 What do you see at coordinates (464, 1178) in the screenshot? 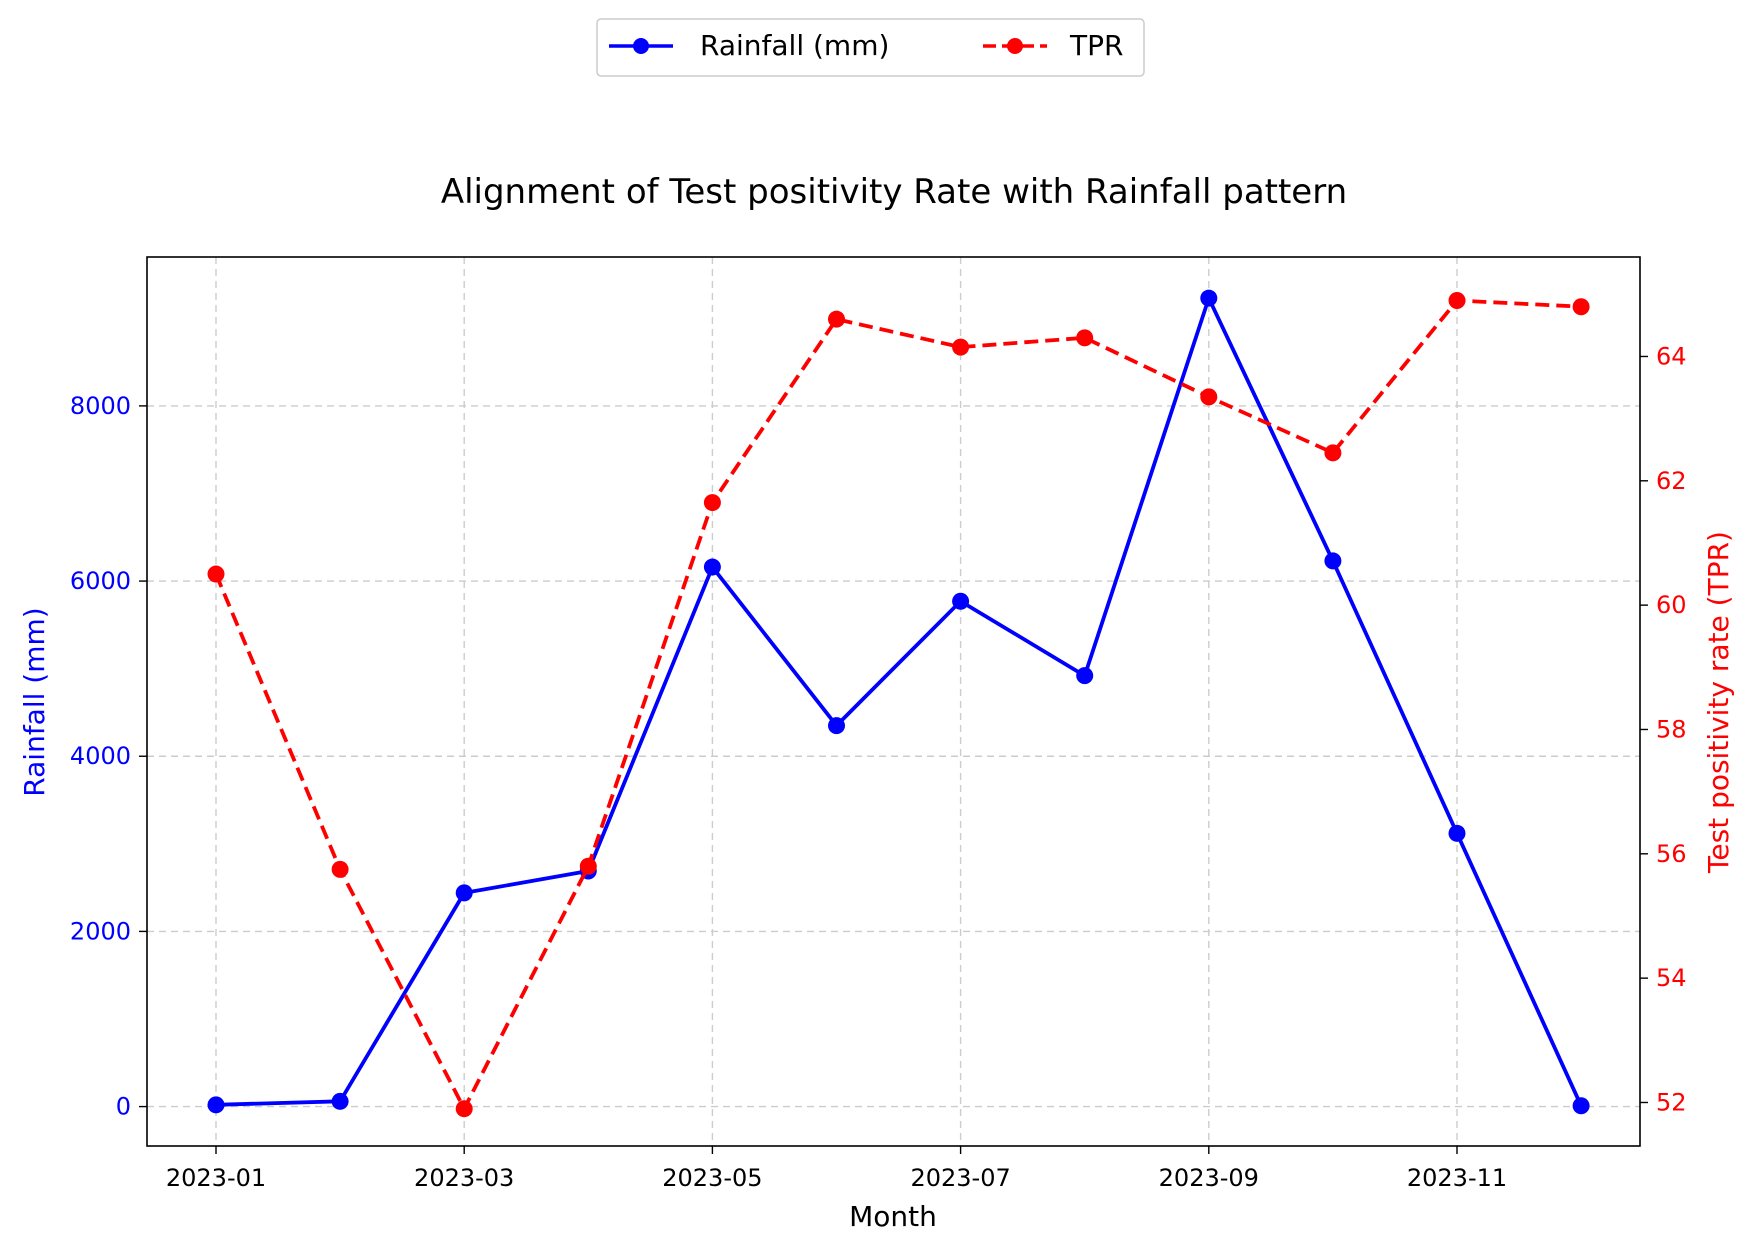
I see `x-tick-label: 2023-03` at bounding box center [464, 1178].